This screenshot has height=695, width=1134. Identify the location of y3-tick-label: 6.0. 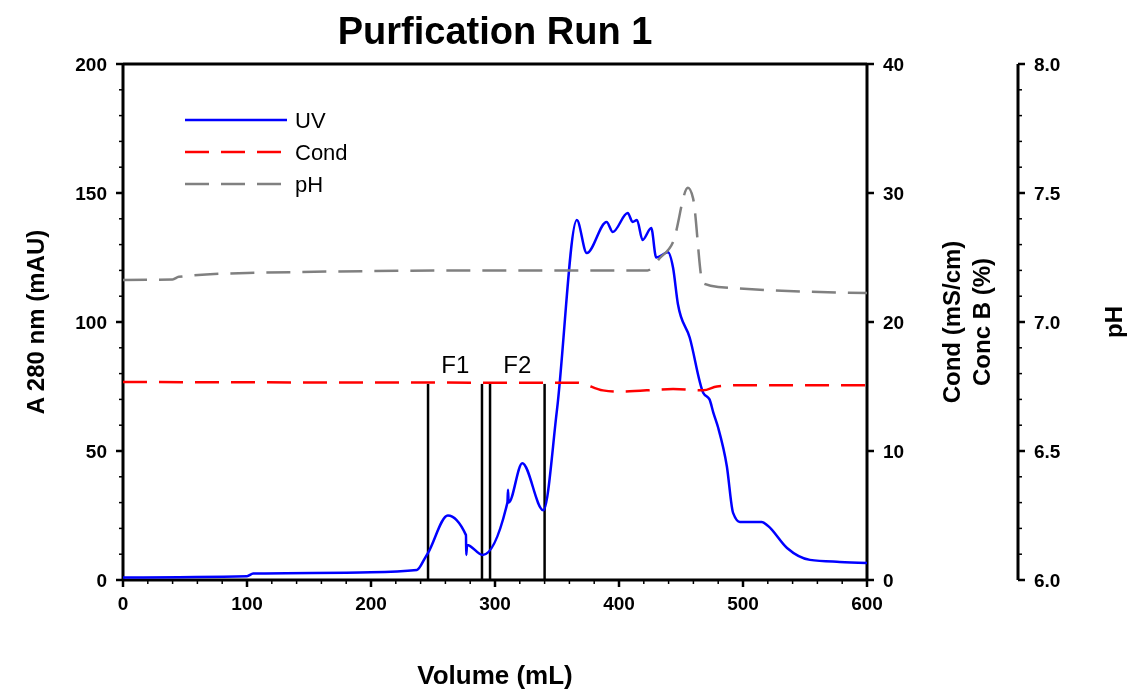
(1047, 580).